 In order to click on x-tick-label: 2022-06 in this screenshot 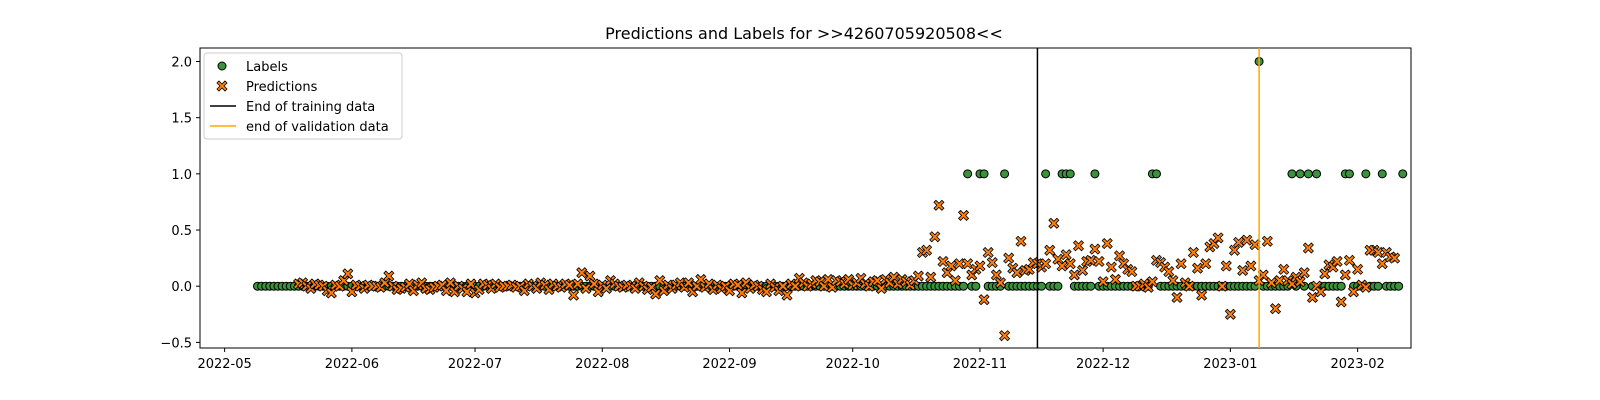, I will do `click(352, 364)`.